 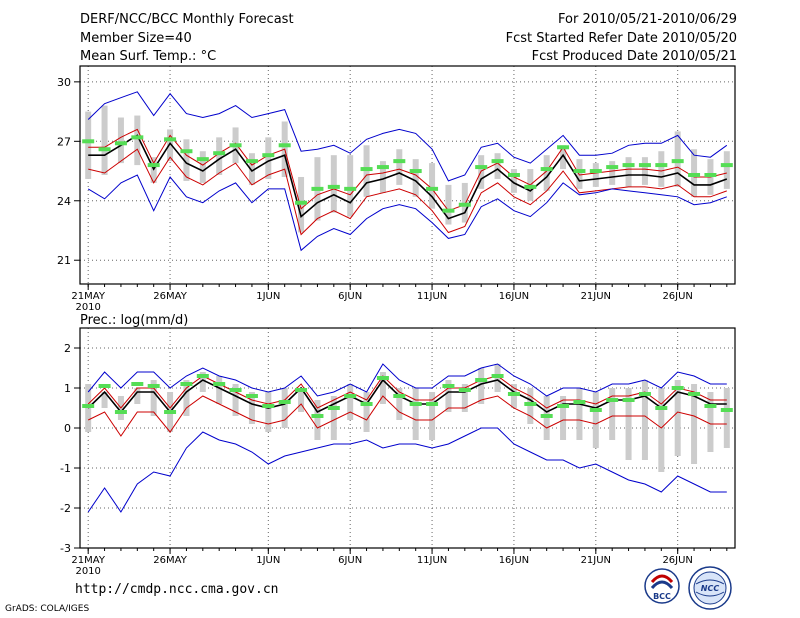 What do you see at coordinates (407, 380) in the screenshot?
I see `panel2-series-upper-outer` at bounding box center [407, 380].